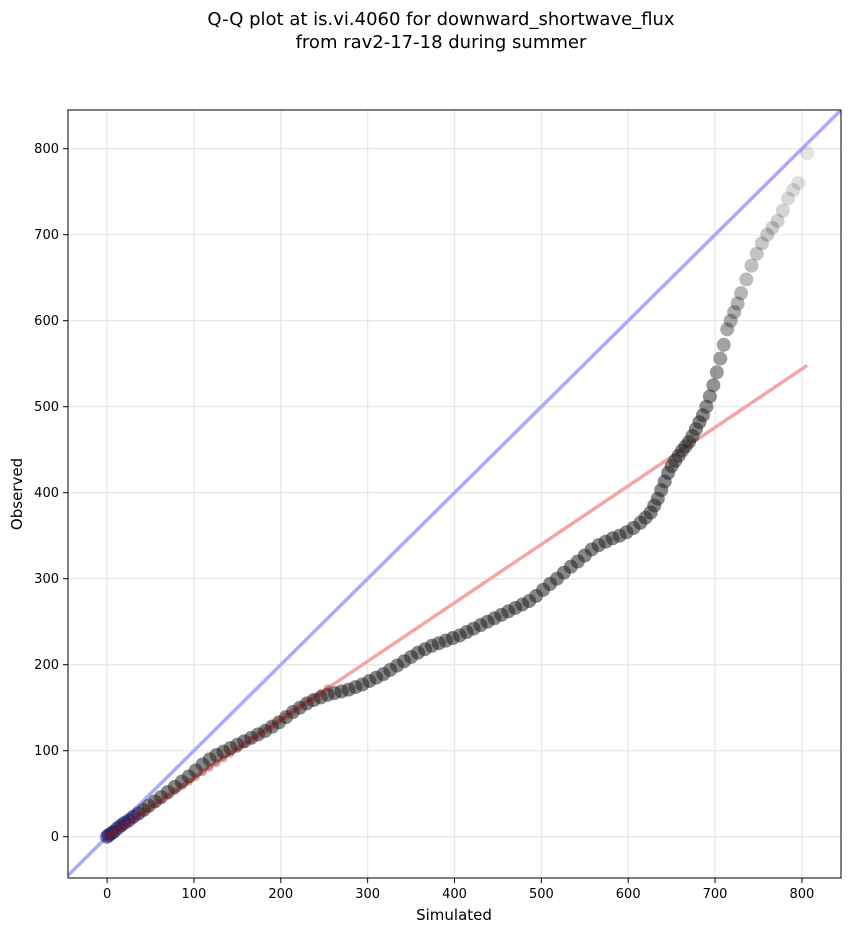  Describe the element at coordinates (46, 321) in the screenshot. I see `y-tick-label: 600` at that location.